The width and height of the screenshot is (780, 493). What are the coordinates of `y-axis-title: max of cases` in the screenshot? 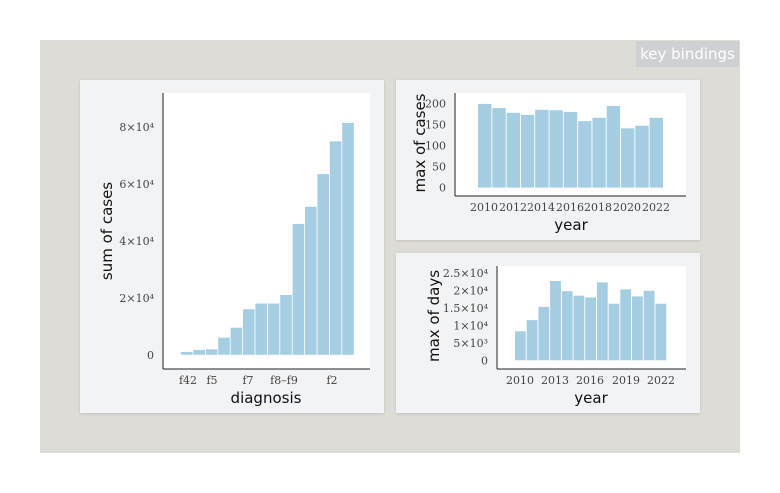 It's located at (420, 142).